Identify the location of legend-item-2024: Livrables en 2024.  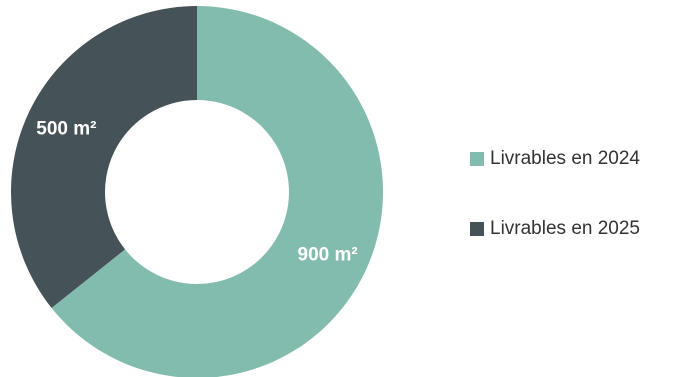
(555, 159).